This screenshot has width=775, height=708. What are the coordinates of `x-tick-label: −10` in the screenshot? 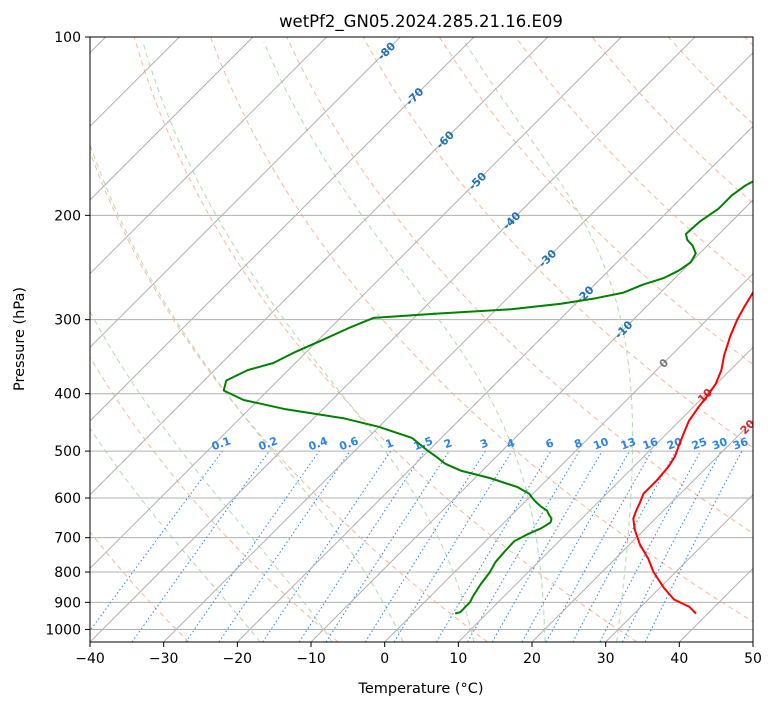 It's located at (311, 659).